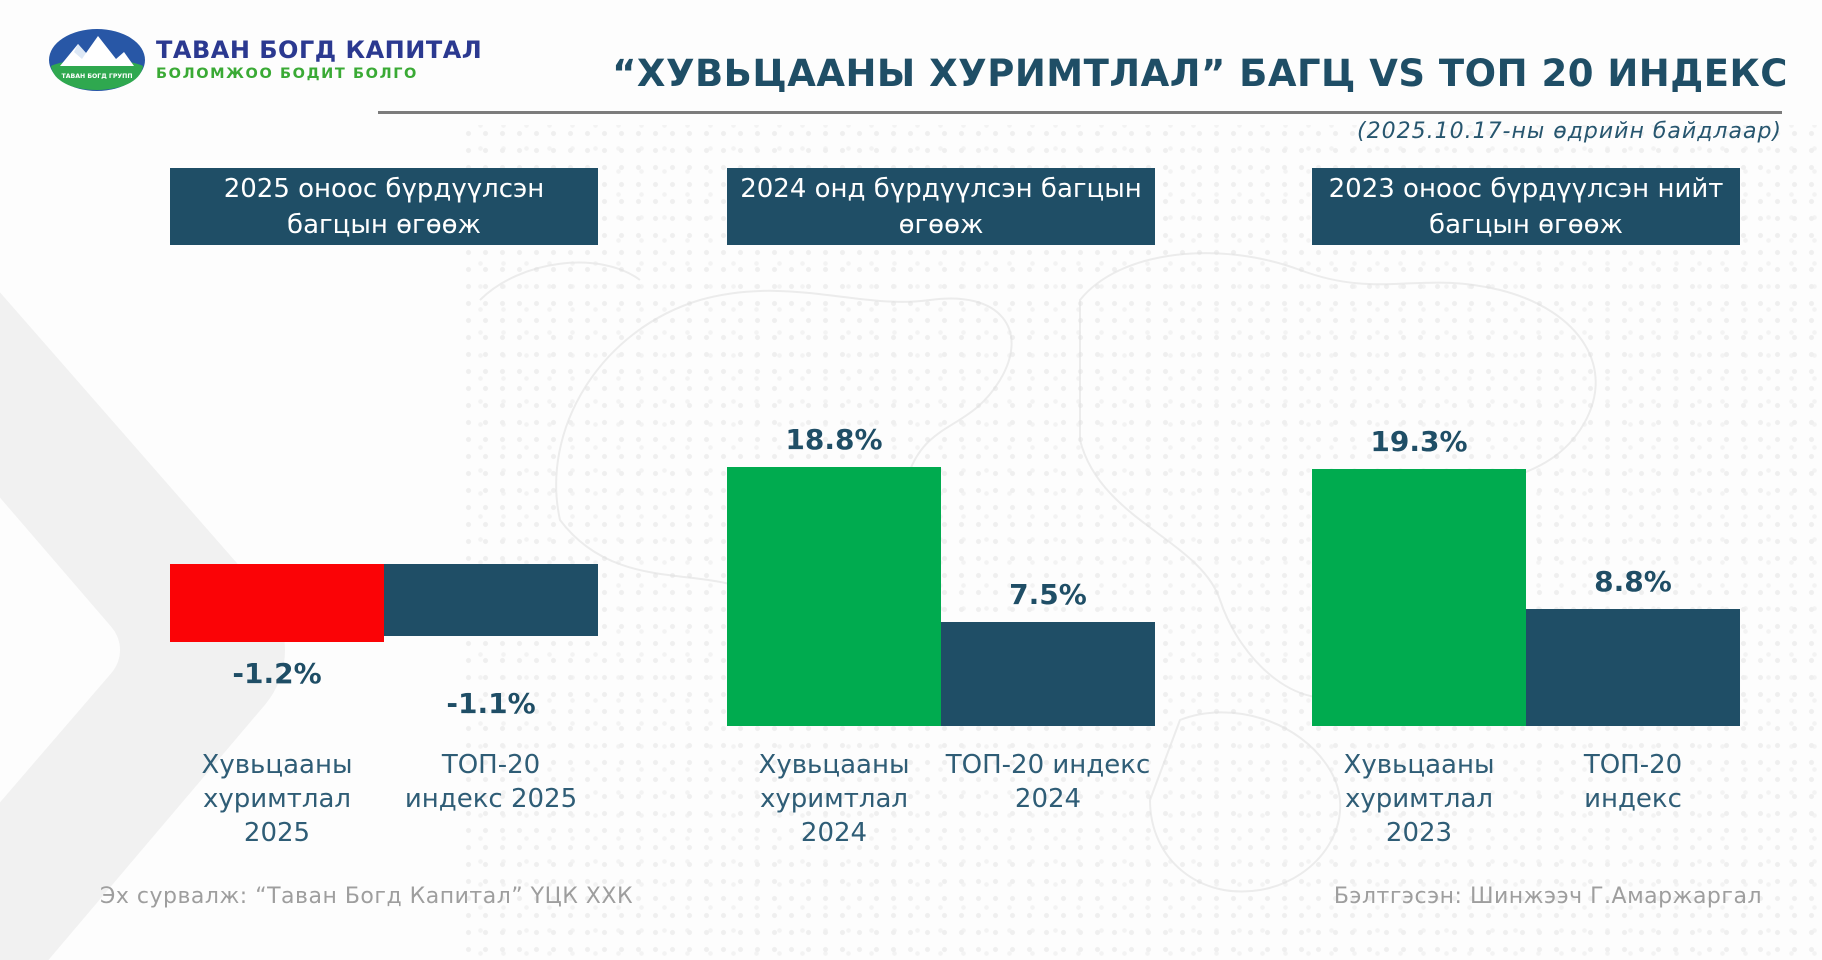 This screenshot has height=960, width=1822. I want to click on title-divider, so click(1080, 112).